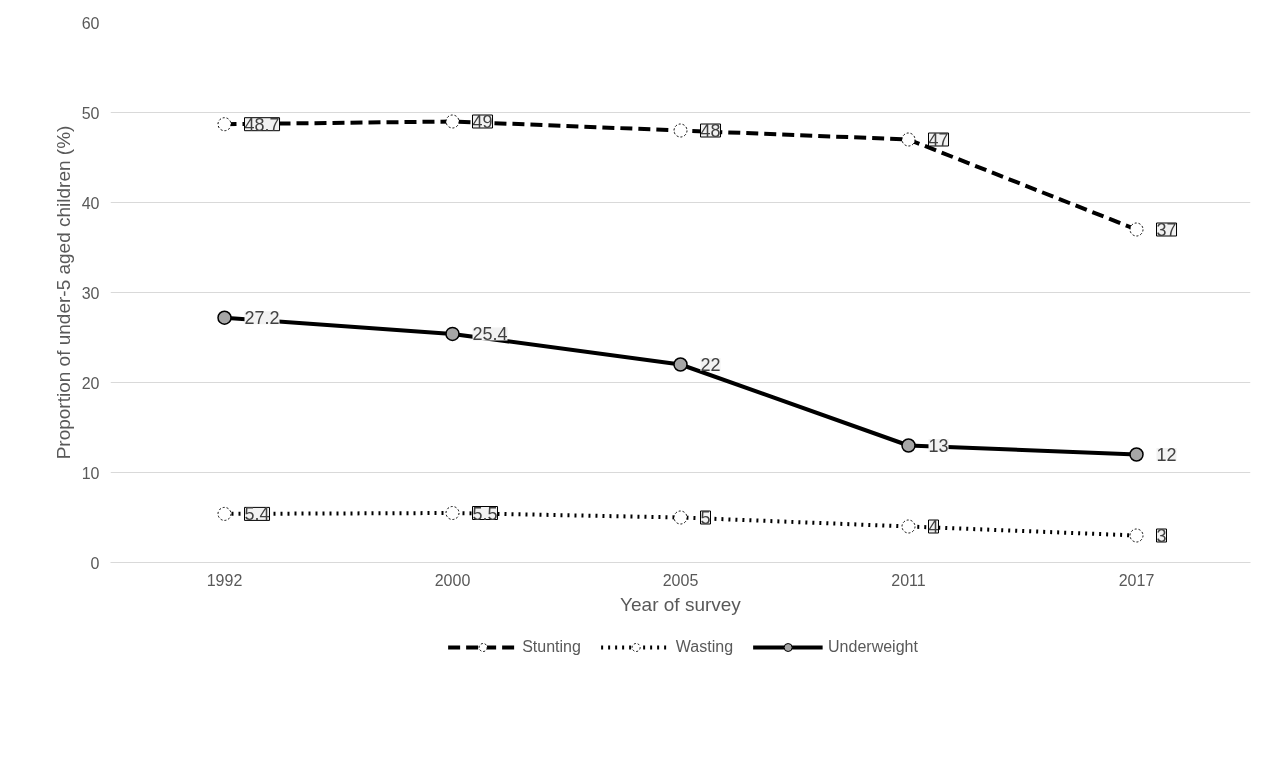 The image size is (1285, 784). What do you see at coordinates (490, 334) in the screenshot?
I see `data-label: 25.4` at bounding box center [490, 334].